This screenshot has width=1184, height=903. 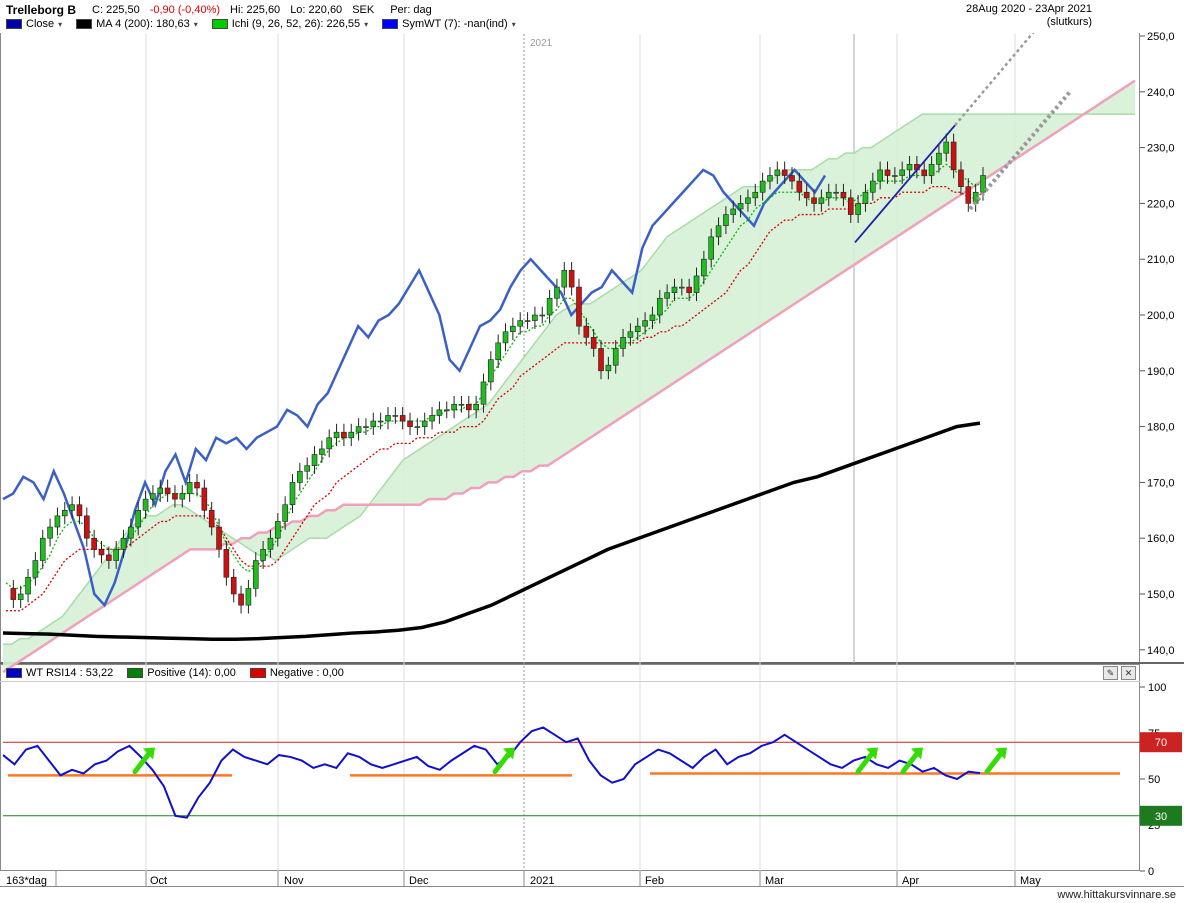 I want to click on trendline, so click(x=905, y=184).